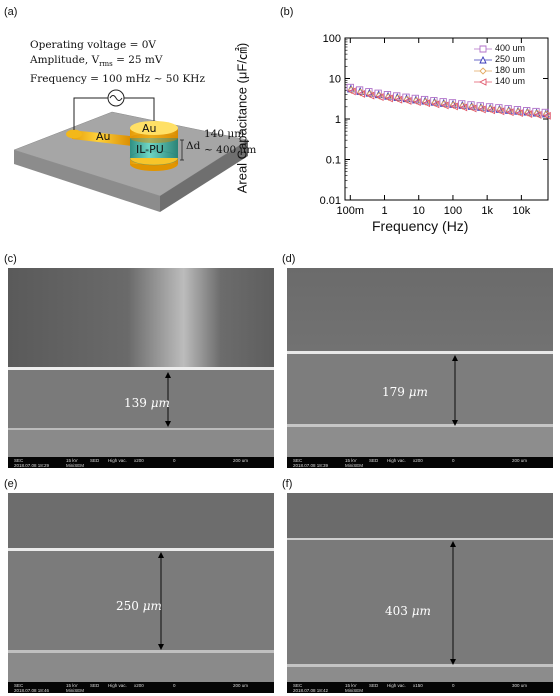 The width and height of the screenshot is (560, 696). Describe the element at coordinates (11, 484) in the screenshot. I see `panel-label-e: (e)` at that location.